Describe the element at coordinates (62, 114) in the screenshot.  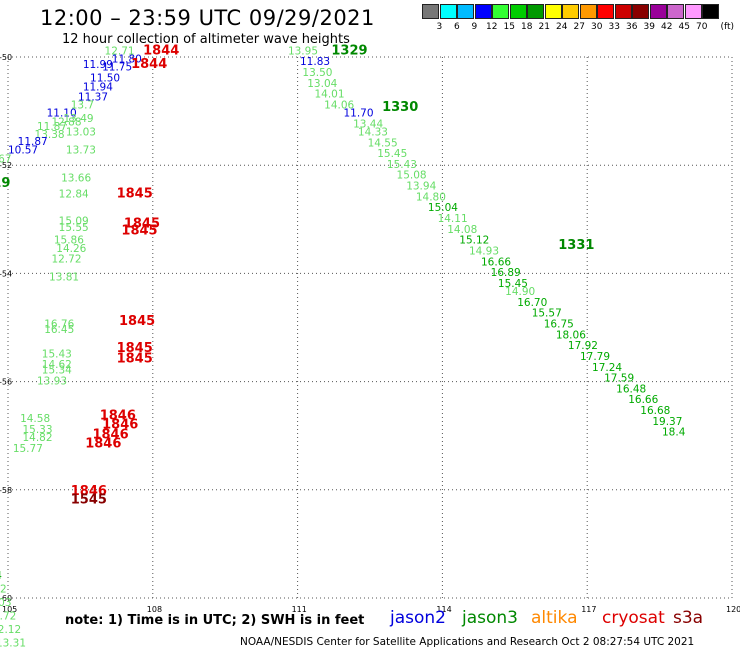
I see `swh-value: 11.10` at that location.